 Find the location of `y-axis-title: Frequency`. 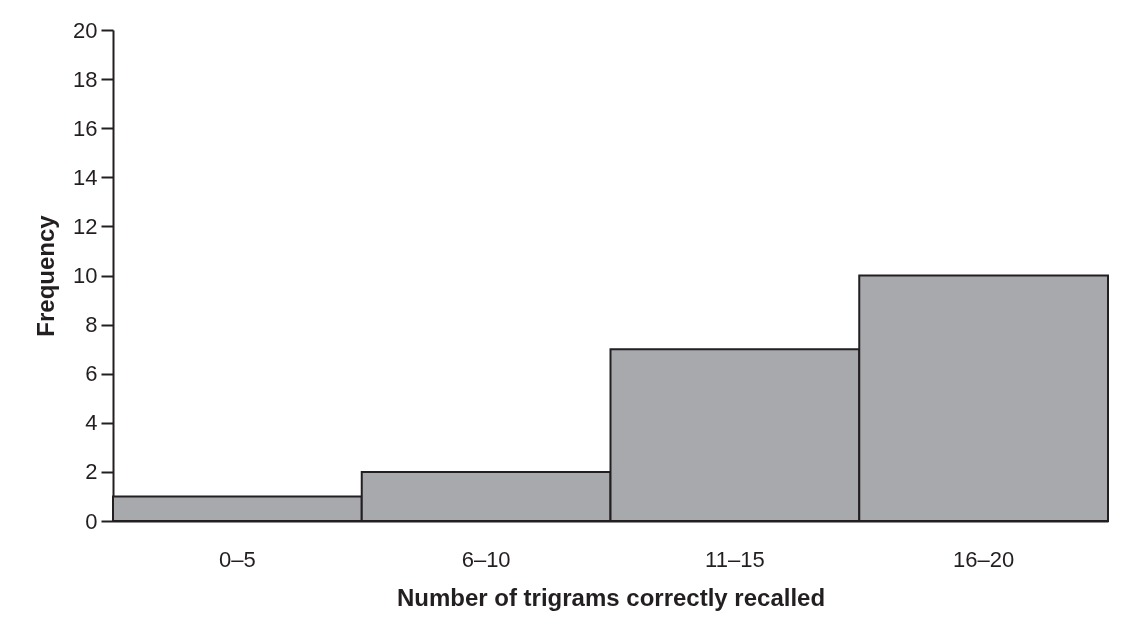

y-axis-title: Frequency is located at coordinates (46, 275).